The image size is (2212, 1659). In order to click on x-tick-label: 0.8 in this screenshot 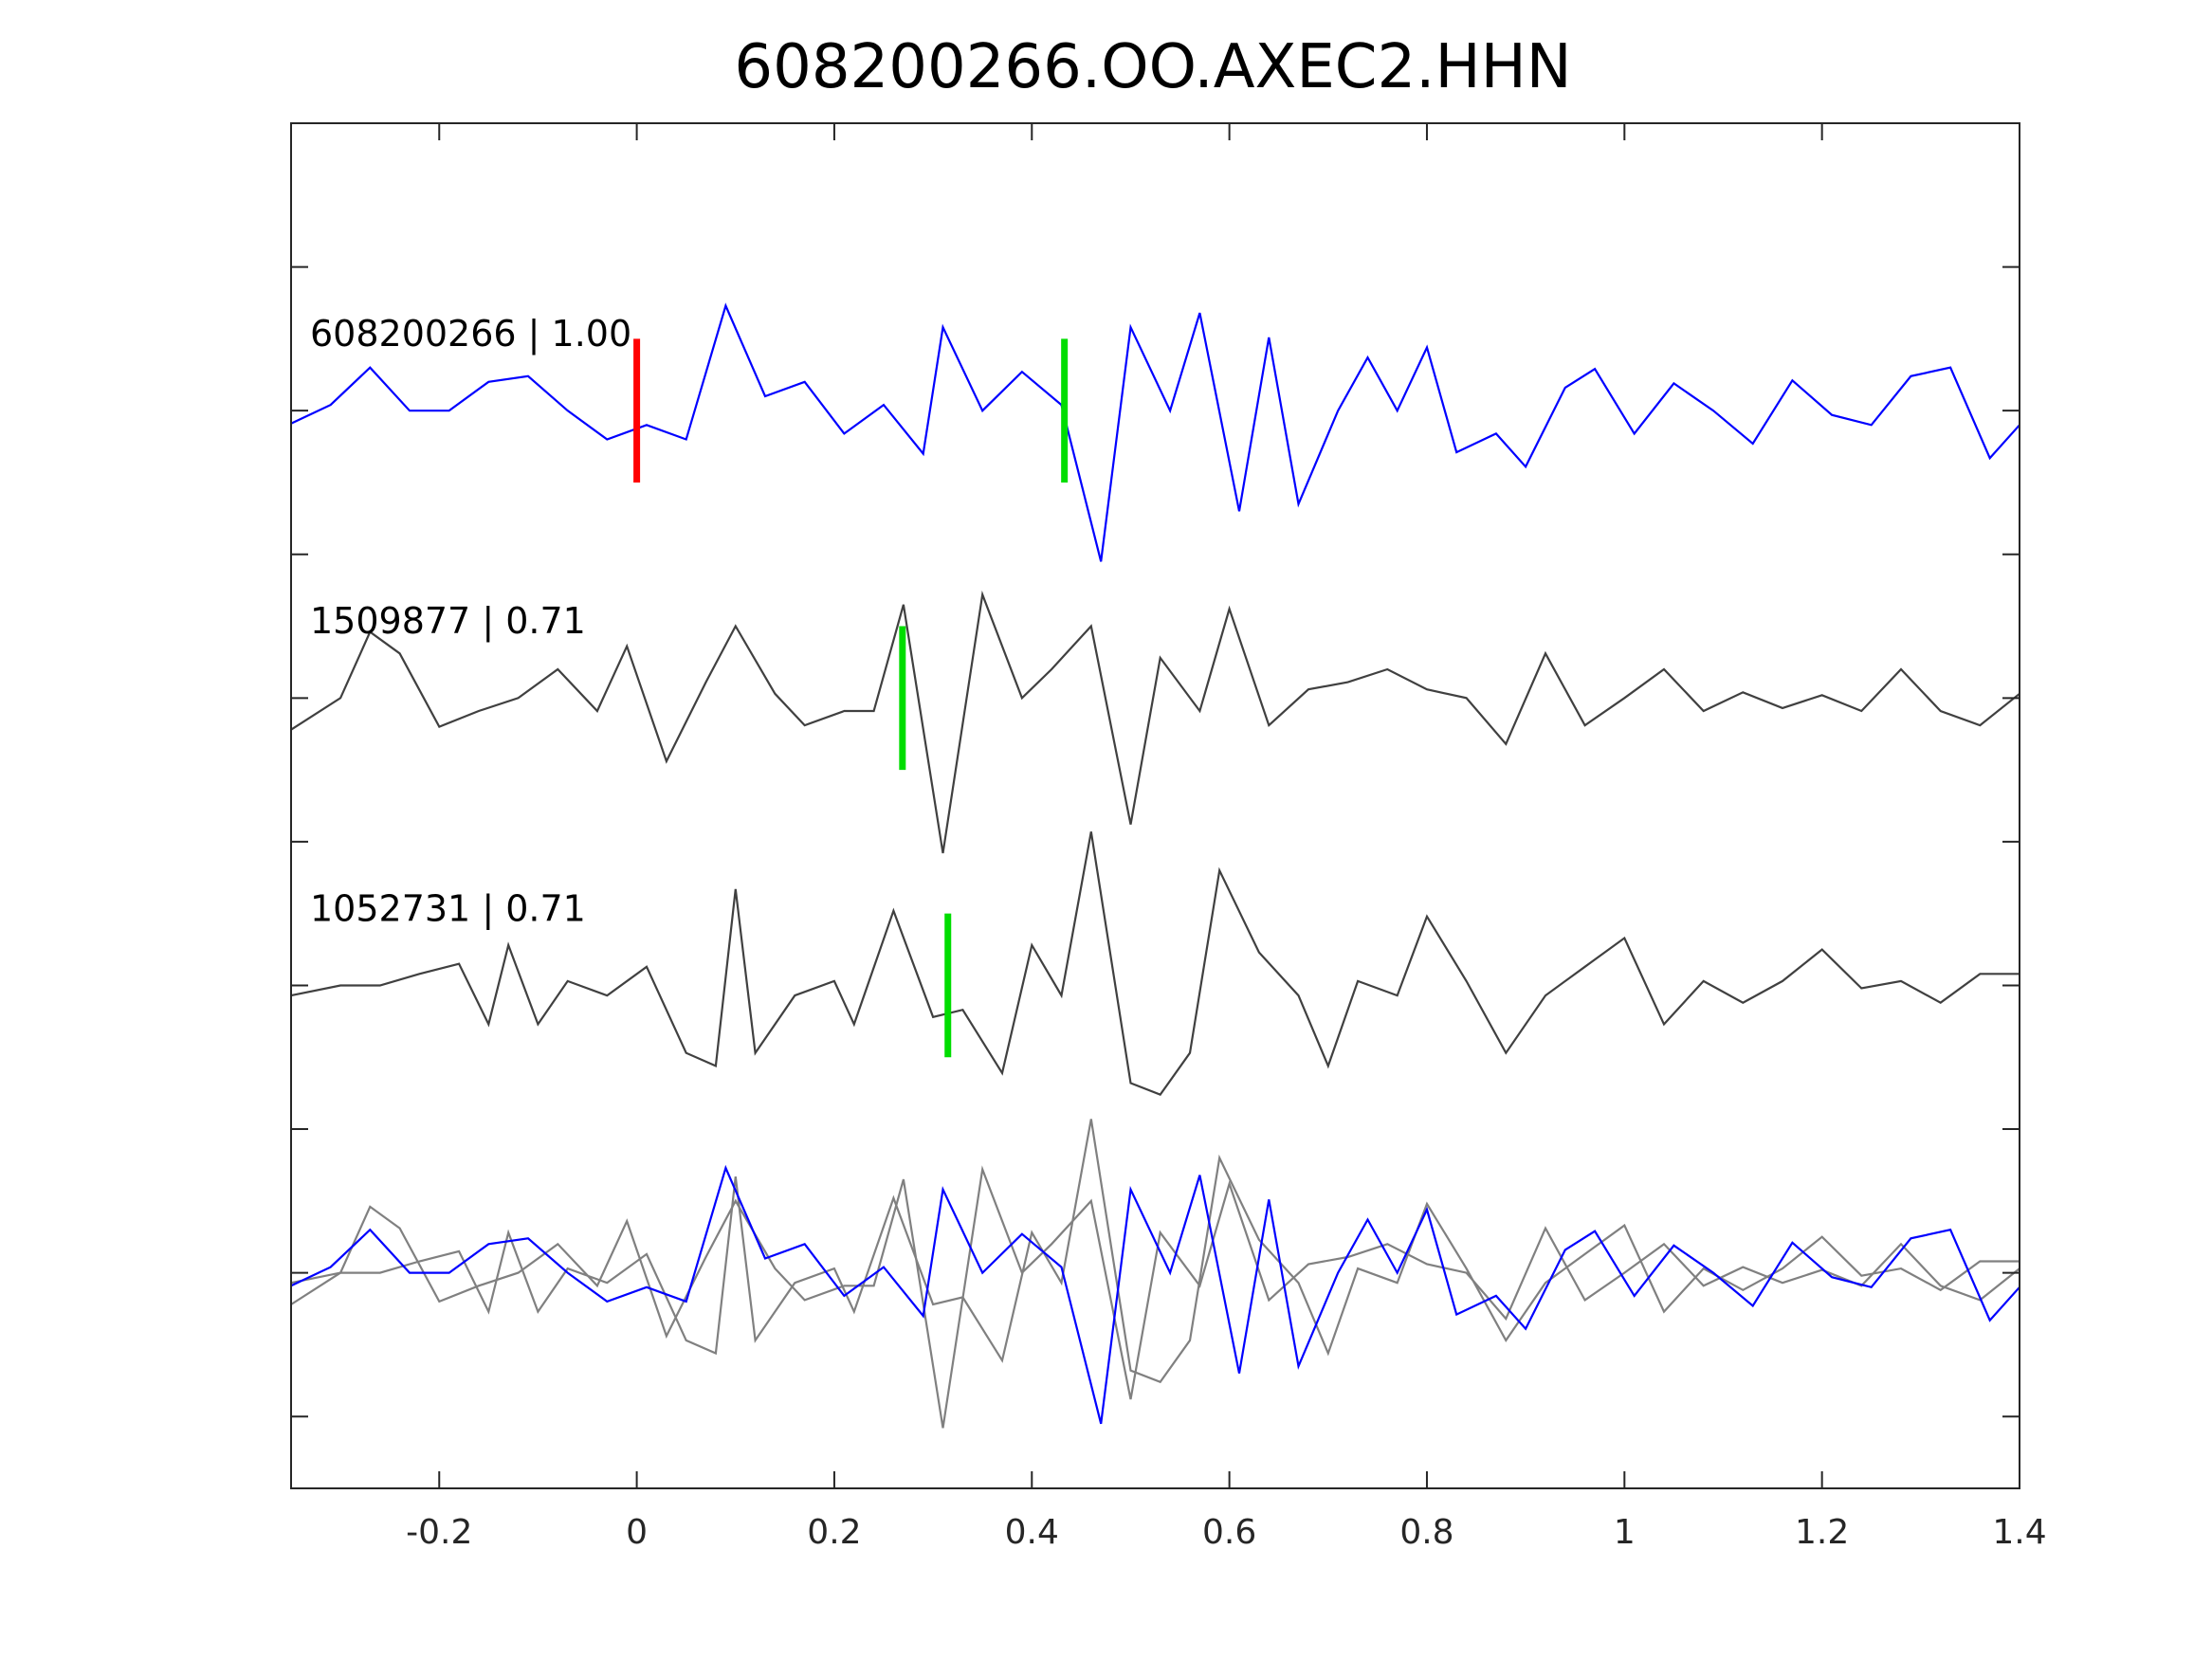, I will do `click(1426, 1532)`.